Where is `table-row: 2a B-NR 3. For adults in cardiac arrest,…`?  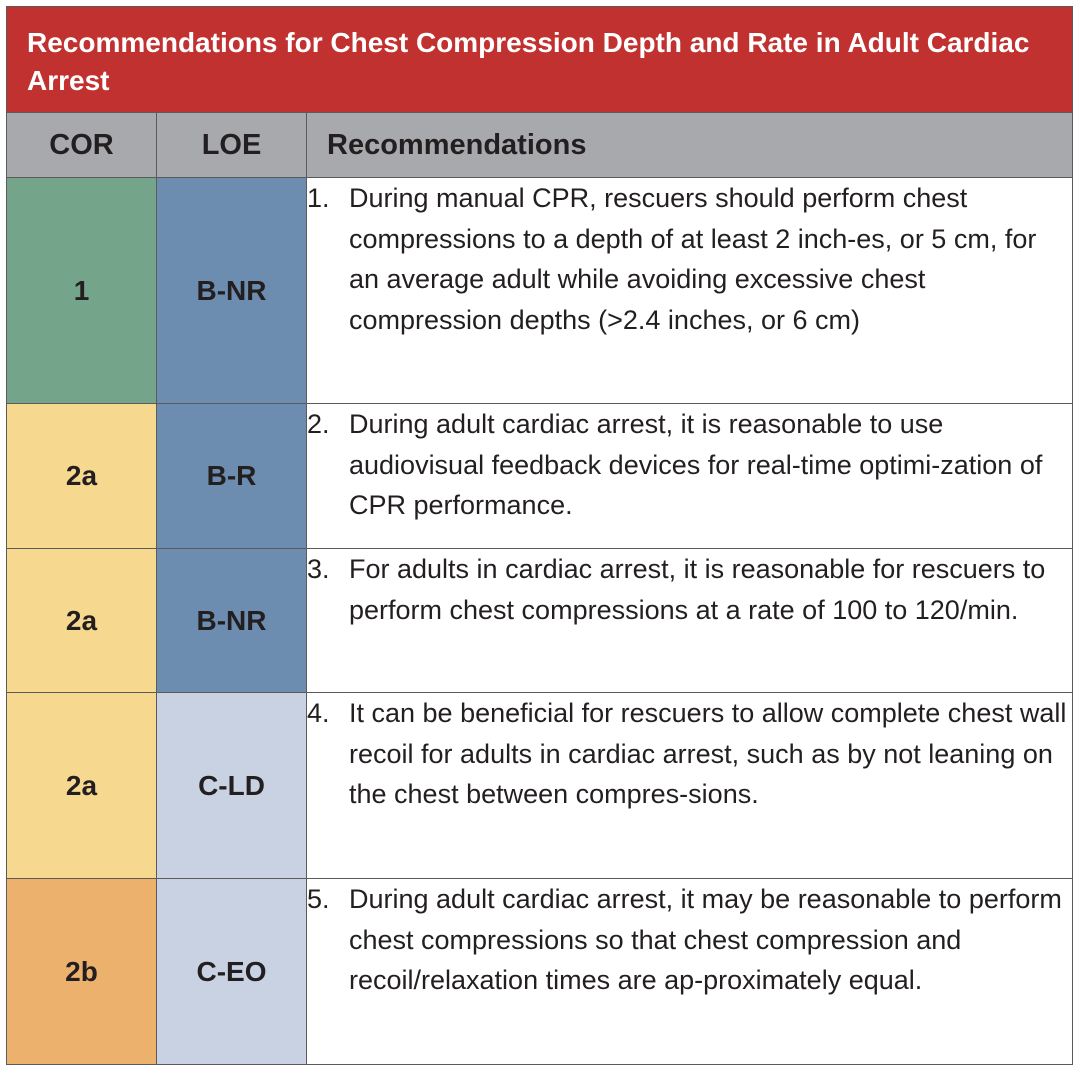
table-row: 2a B-NR 3. For adults in cardiac arrest,… is located at coordinates (540, 620).